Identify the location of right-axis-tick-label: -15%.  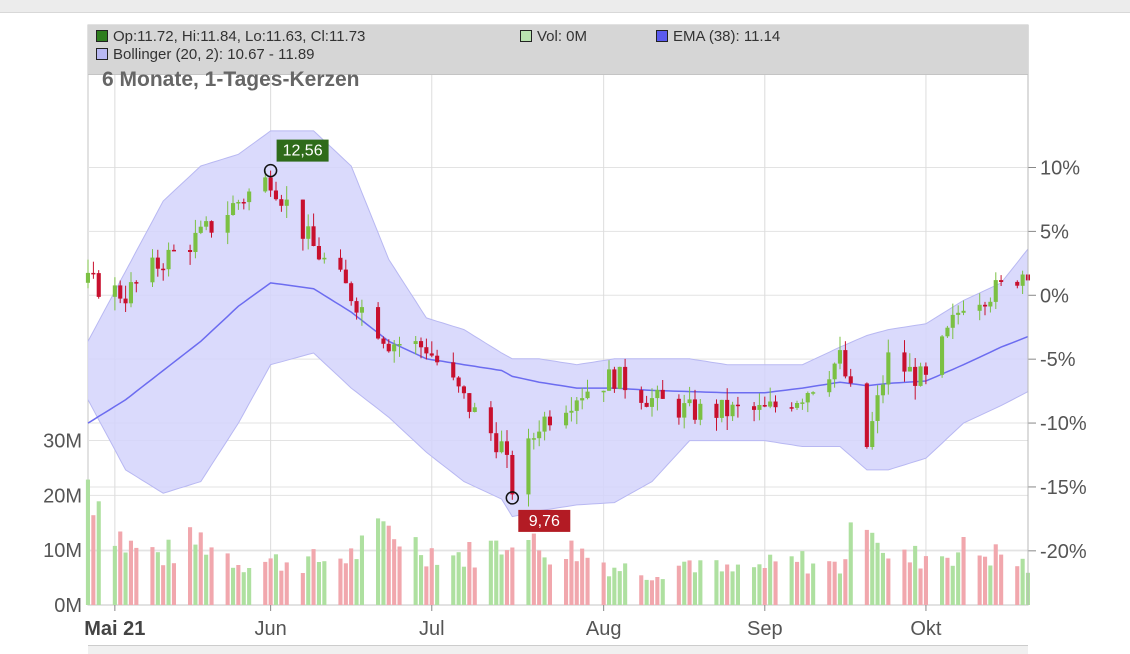
(1063, 488).